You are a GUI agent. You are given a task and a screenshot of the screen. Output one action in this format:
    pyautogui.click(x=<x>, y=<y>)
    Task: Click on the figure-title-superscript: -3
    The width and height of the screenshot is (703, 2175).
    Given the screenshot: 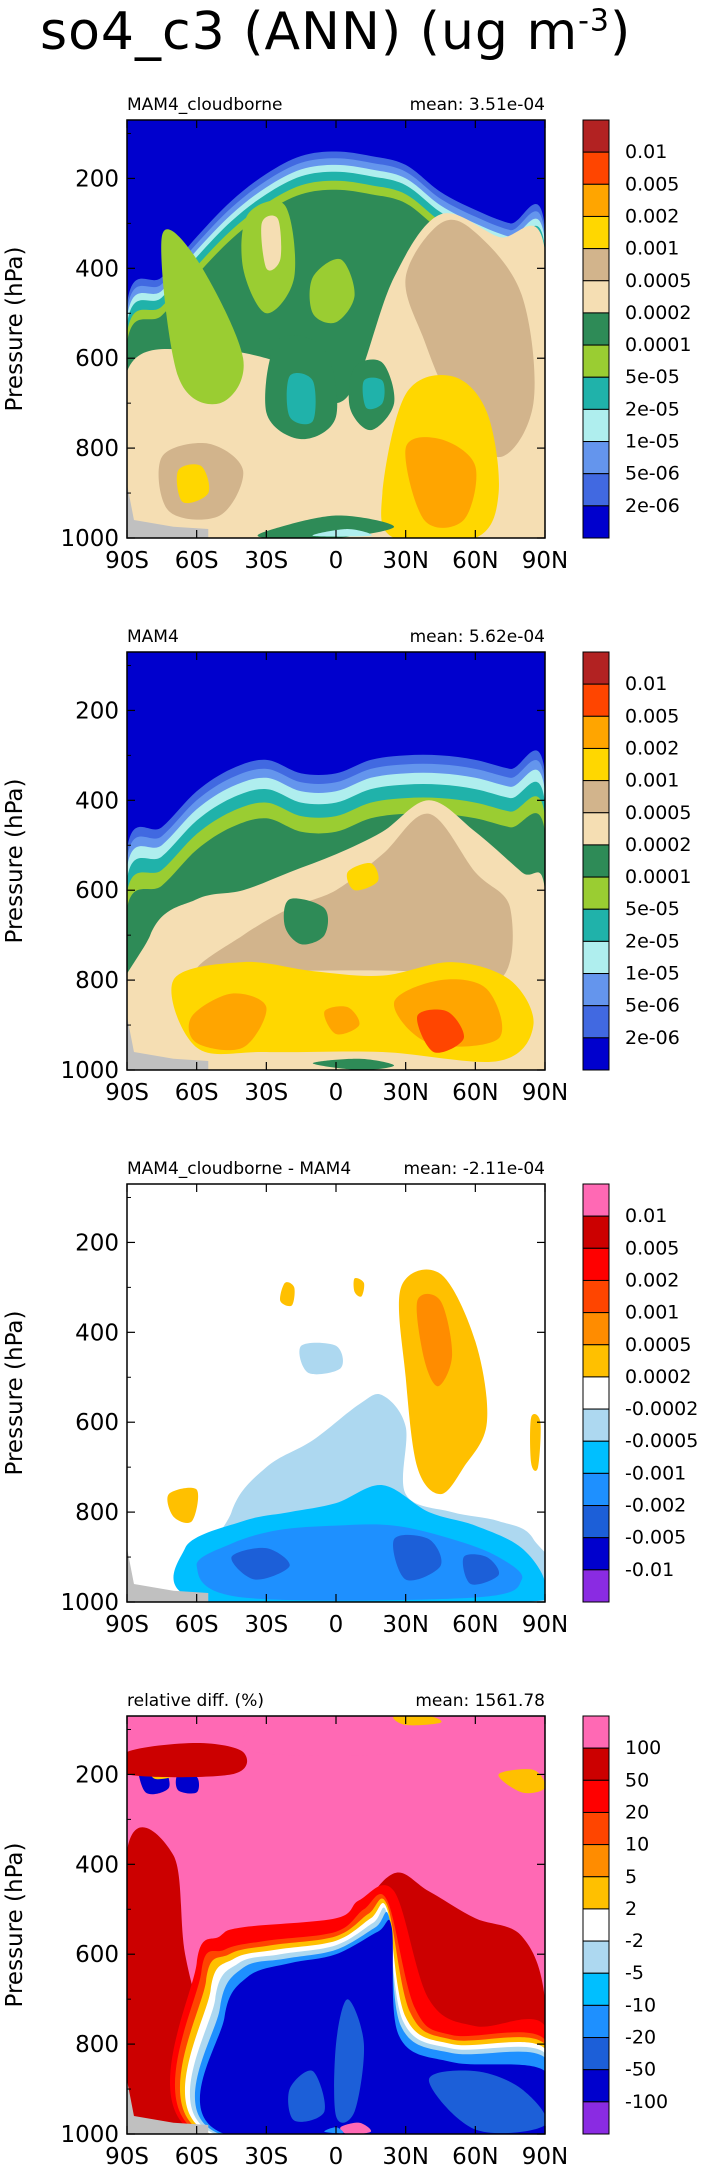 What is the action you would take?
    pyautogui.click(x=594, y=21)
    